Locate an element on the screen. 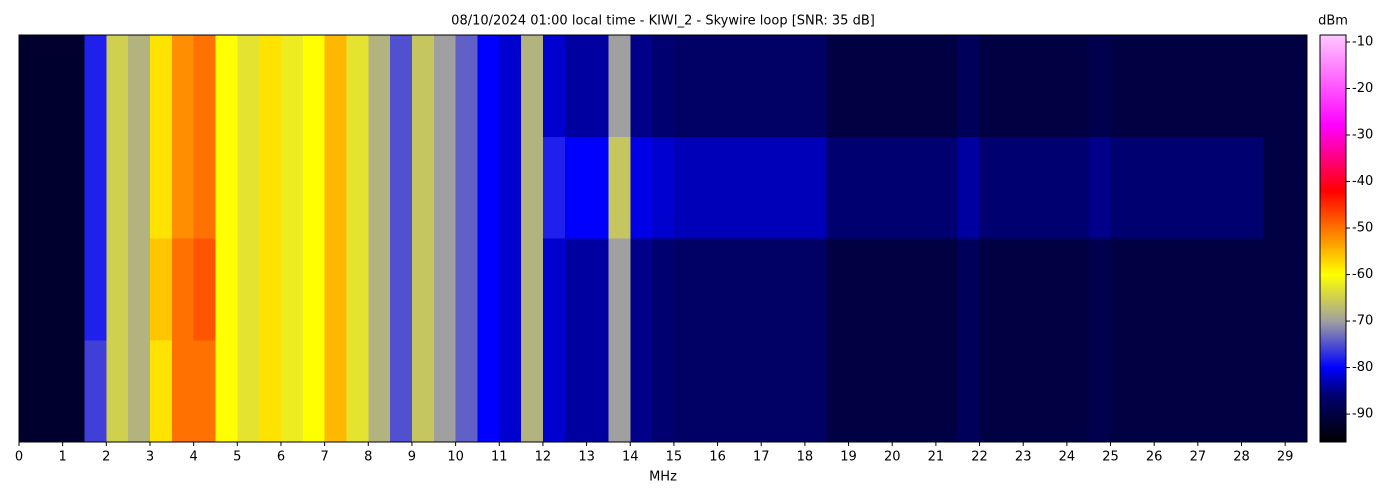 Image resolution: width=1400 pixels, height=500 pixels. colorbar-tick-label: -30 is located at coordinates (1362, 135).